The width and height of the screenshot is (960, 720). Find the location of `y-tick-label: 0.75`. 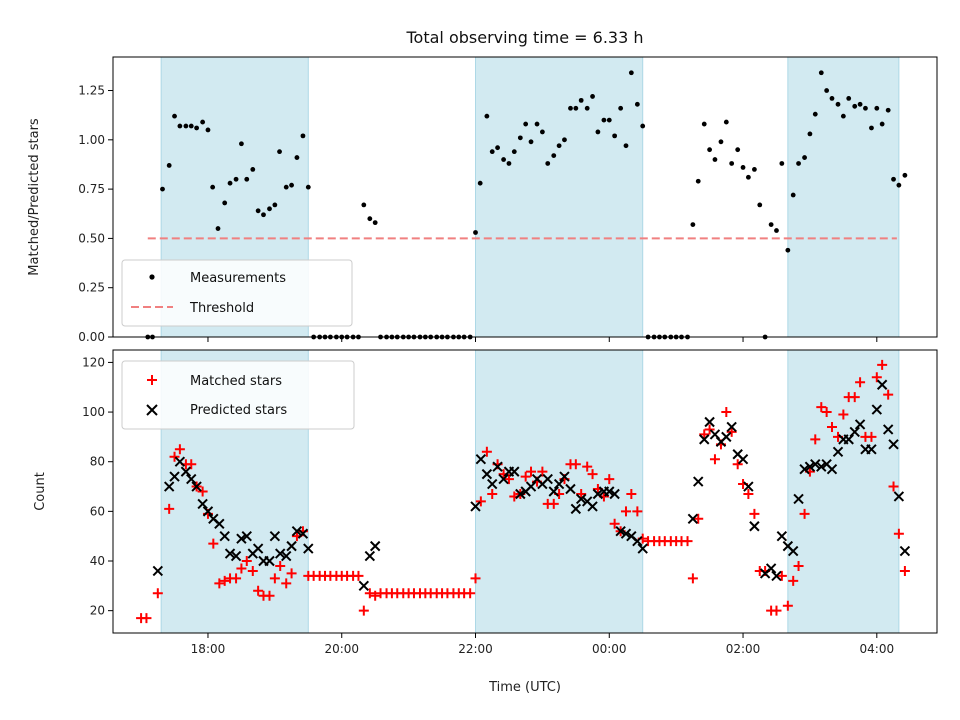

y-tick-label: 0.75 is located at coordinates (91, 189).